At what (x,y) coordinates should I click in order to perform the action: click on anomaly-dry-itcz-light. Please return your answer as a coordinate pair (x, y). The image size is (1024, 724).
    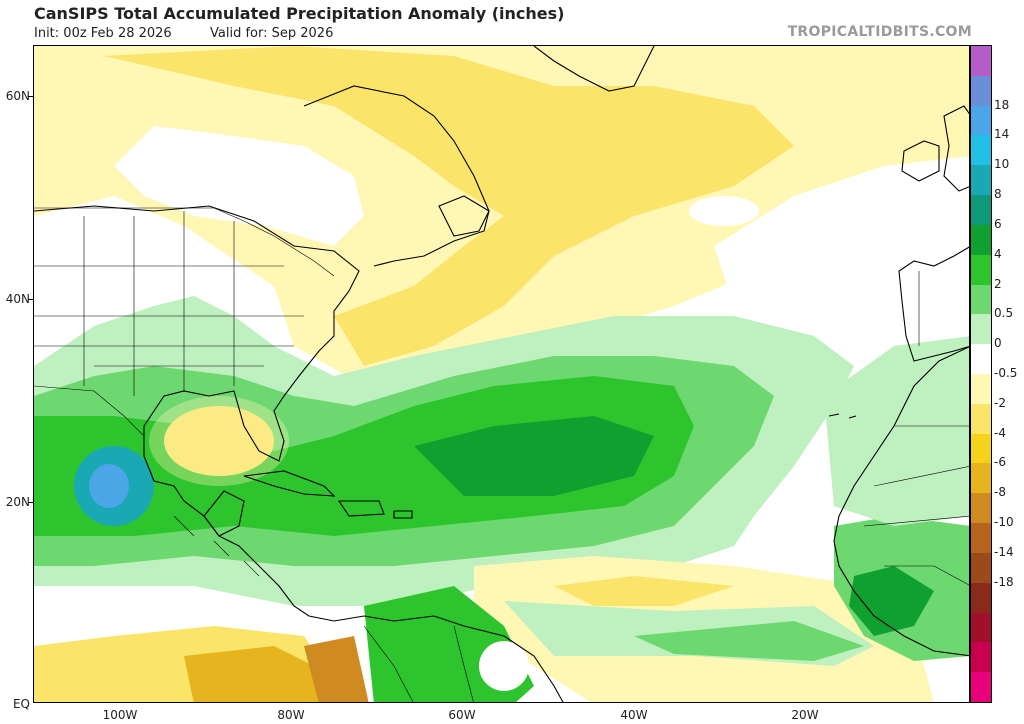
    Looking at the image, I should click on (644, 591).